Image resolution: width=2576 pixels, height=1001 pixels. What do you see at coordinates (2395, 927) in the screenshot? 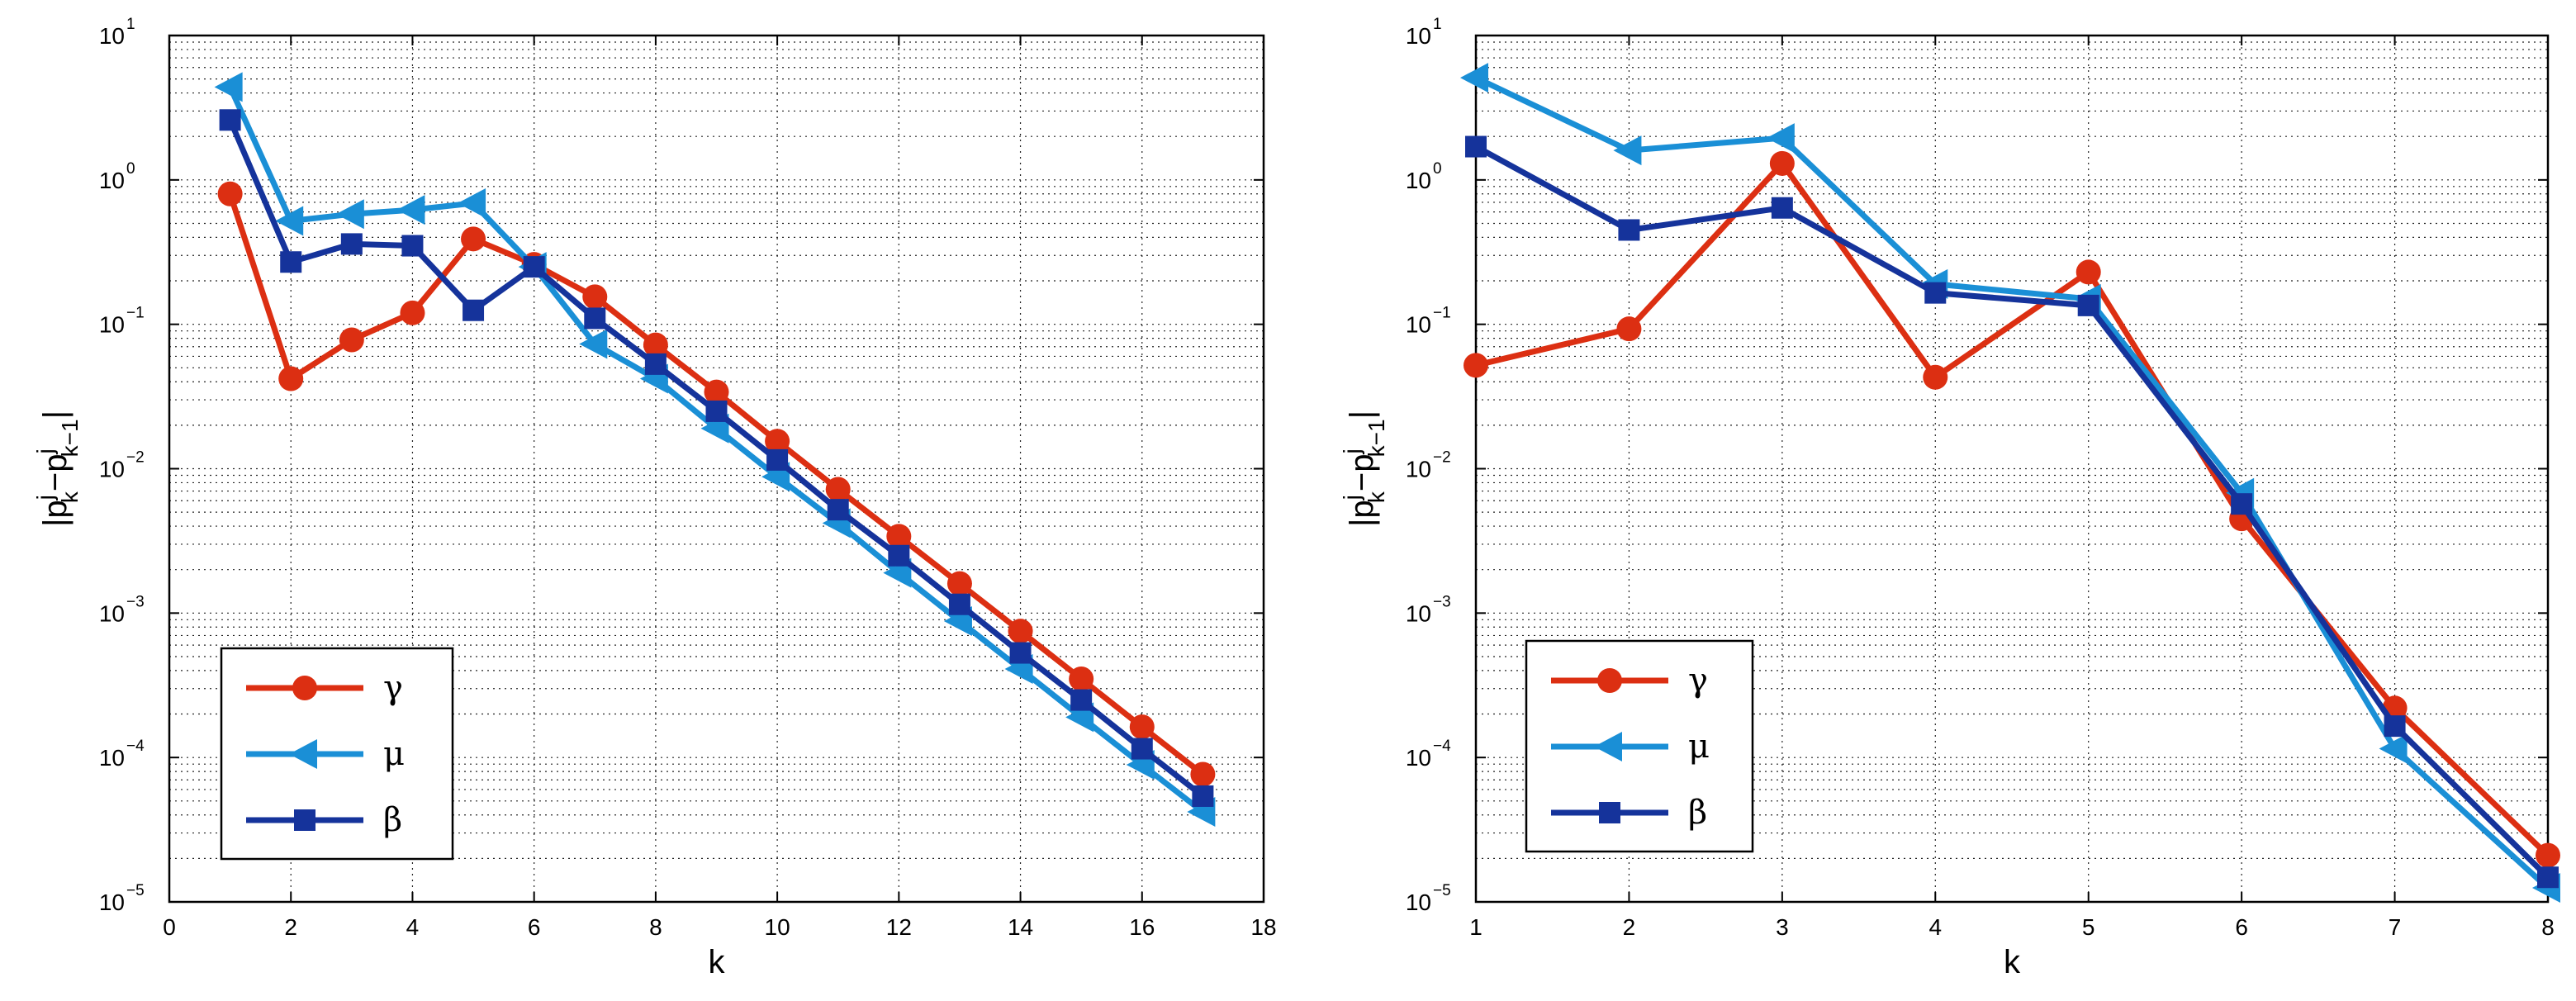
I see `x-tick-label: 7` at bounding box center [2395, 927].